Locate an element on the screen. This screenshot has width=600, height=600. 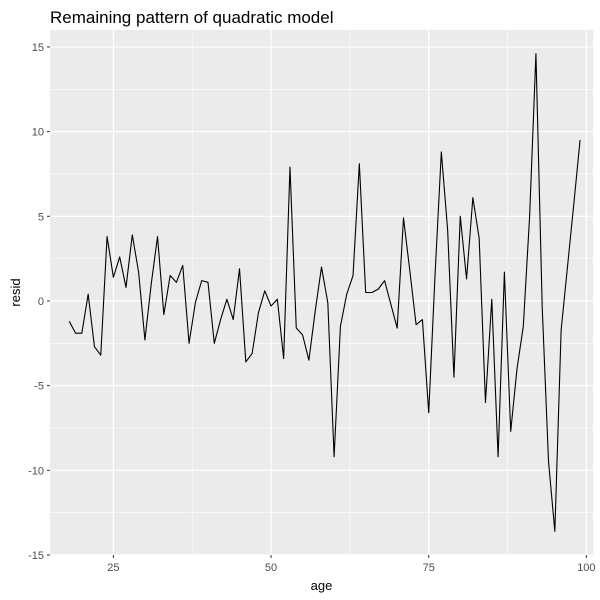
x-axis-ticks: 25 50 75 100 is located at coordinates (351, 564).